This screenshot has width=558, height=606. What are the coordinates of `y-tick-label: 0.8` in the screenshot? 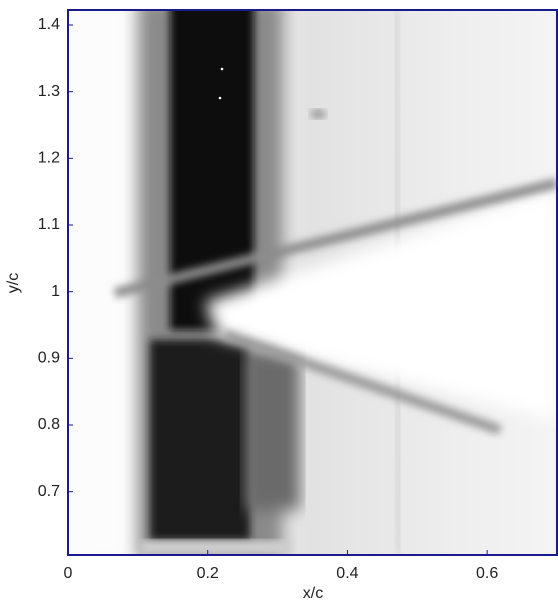 It's located at (49, 424).